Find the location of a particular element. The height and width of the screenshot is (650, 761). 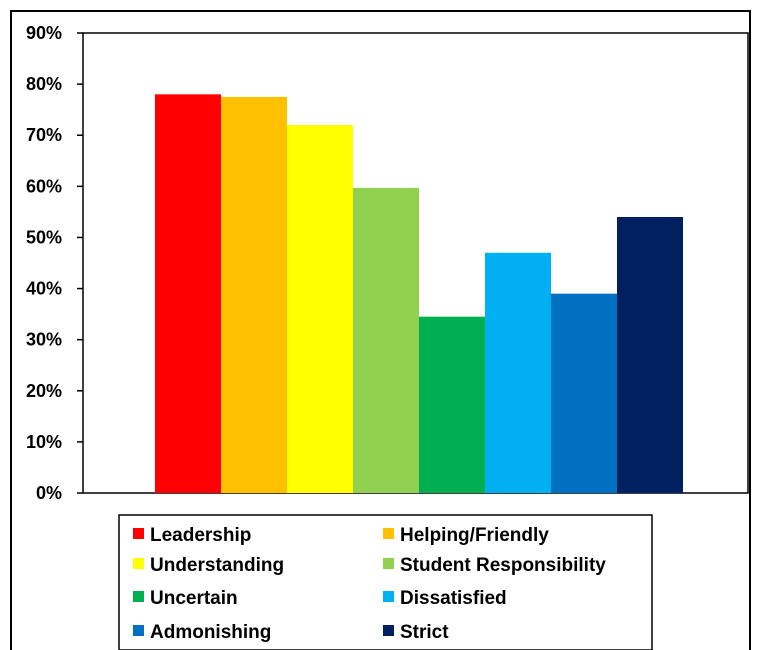

legend-label: Understanding is located at coordinates (217, 565).